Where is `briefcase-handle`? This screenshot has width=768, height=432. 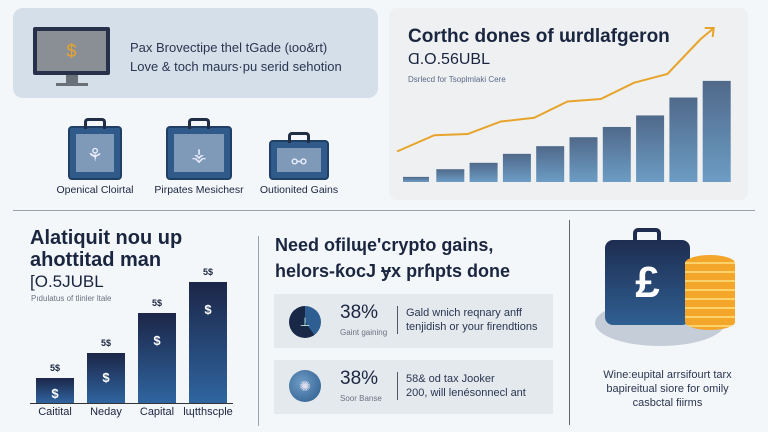
briefcase-handle is located at coordinates (647, 235).